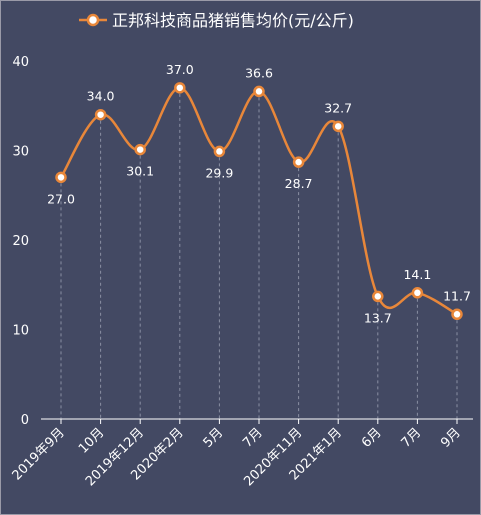  I want to click on y-tick-label-30: 30, so click(20, 152).